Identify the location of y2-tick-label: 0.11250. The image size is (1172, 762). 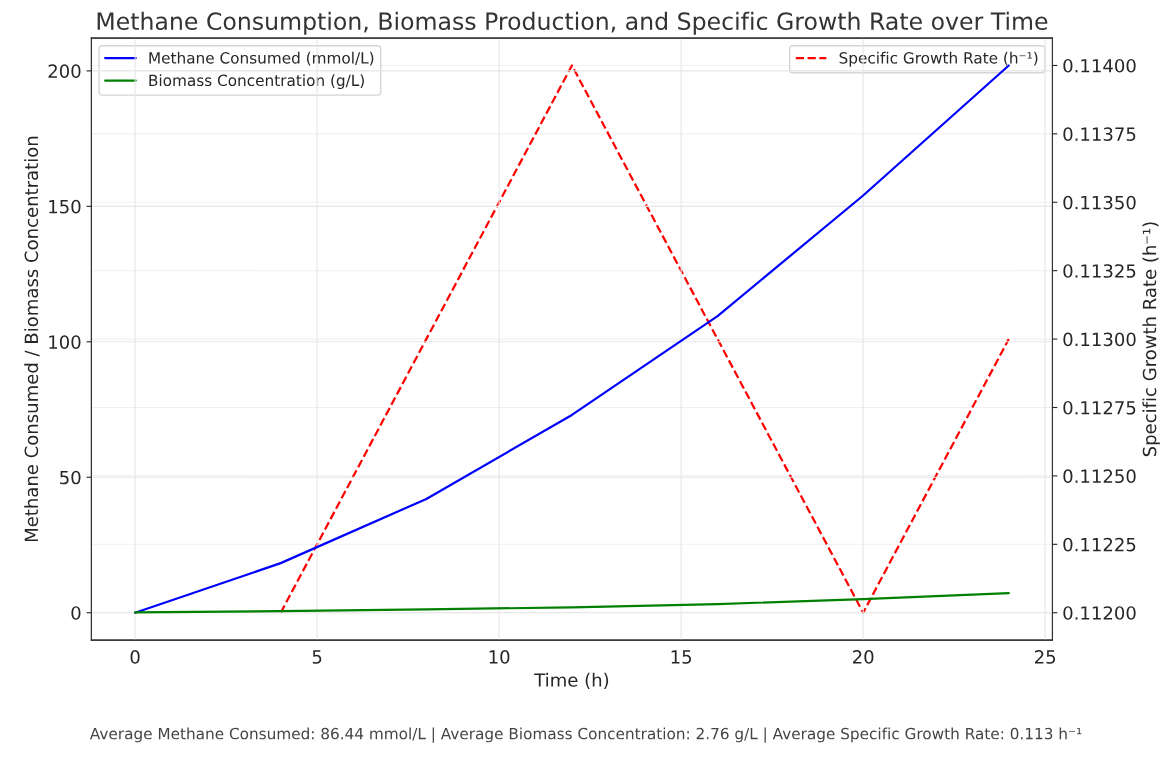
(1099, 476).